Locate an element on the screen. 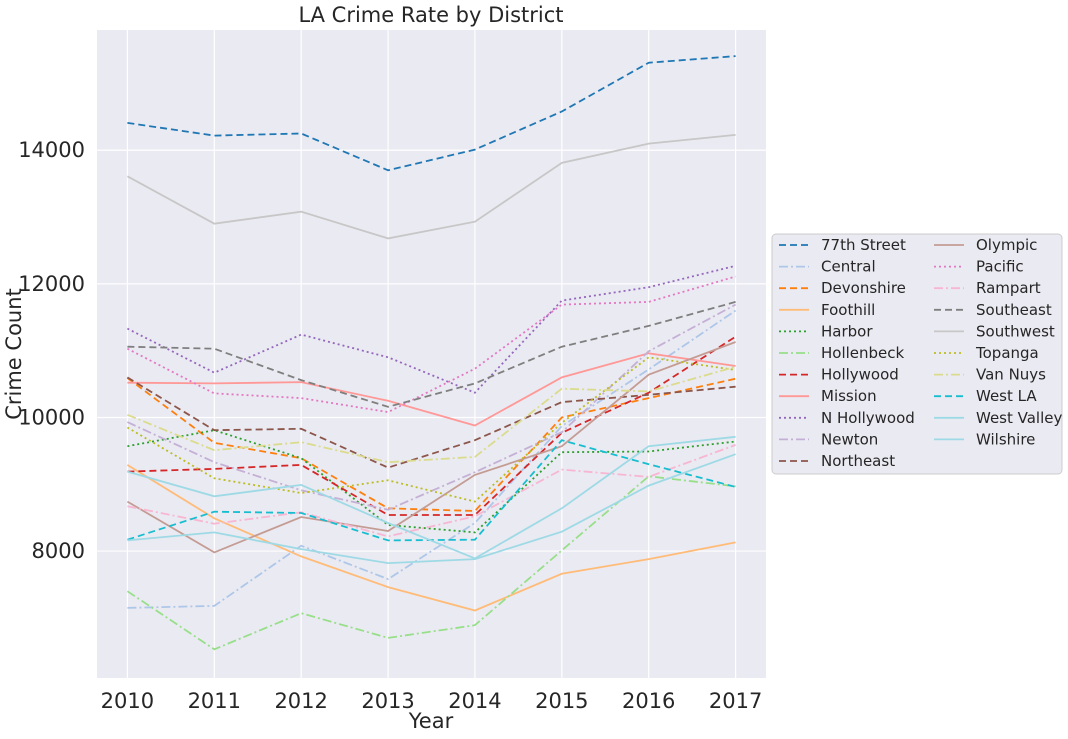 The width and height of the screenshot is (1068, 739). x-tick-label: 2017 is located at coordinates (735, 701).